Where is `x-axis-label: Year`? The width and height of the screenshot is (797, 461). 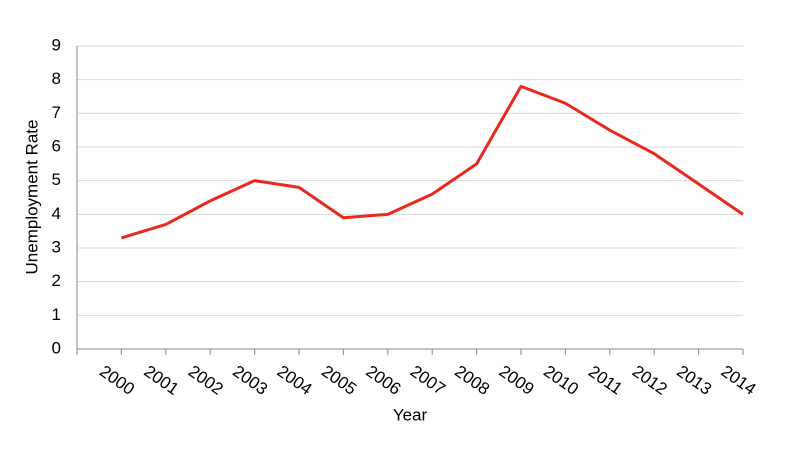 x-axis-label: Year is located at coordinates (410, 414).